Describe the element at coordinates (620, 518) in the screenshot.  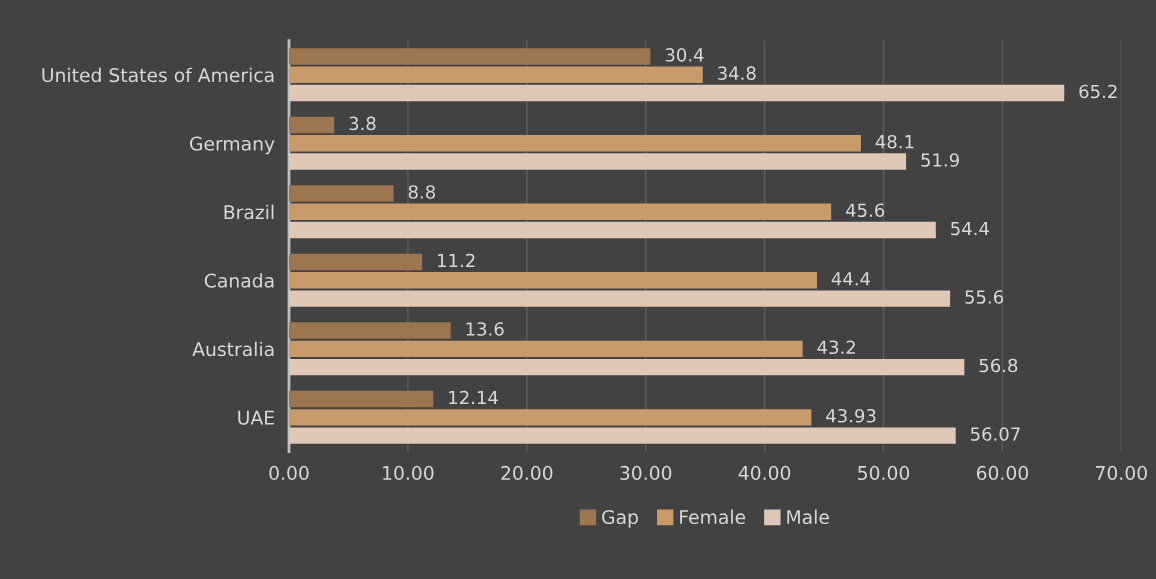
I see `legend-label: Gap` at that location.